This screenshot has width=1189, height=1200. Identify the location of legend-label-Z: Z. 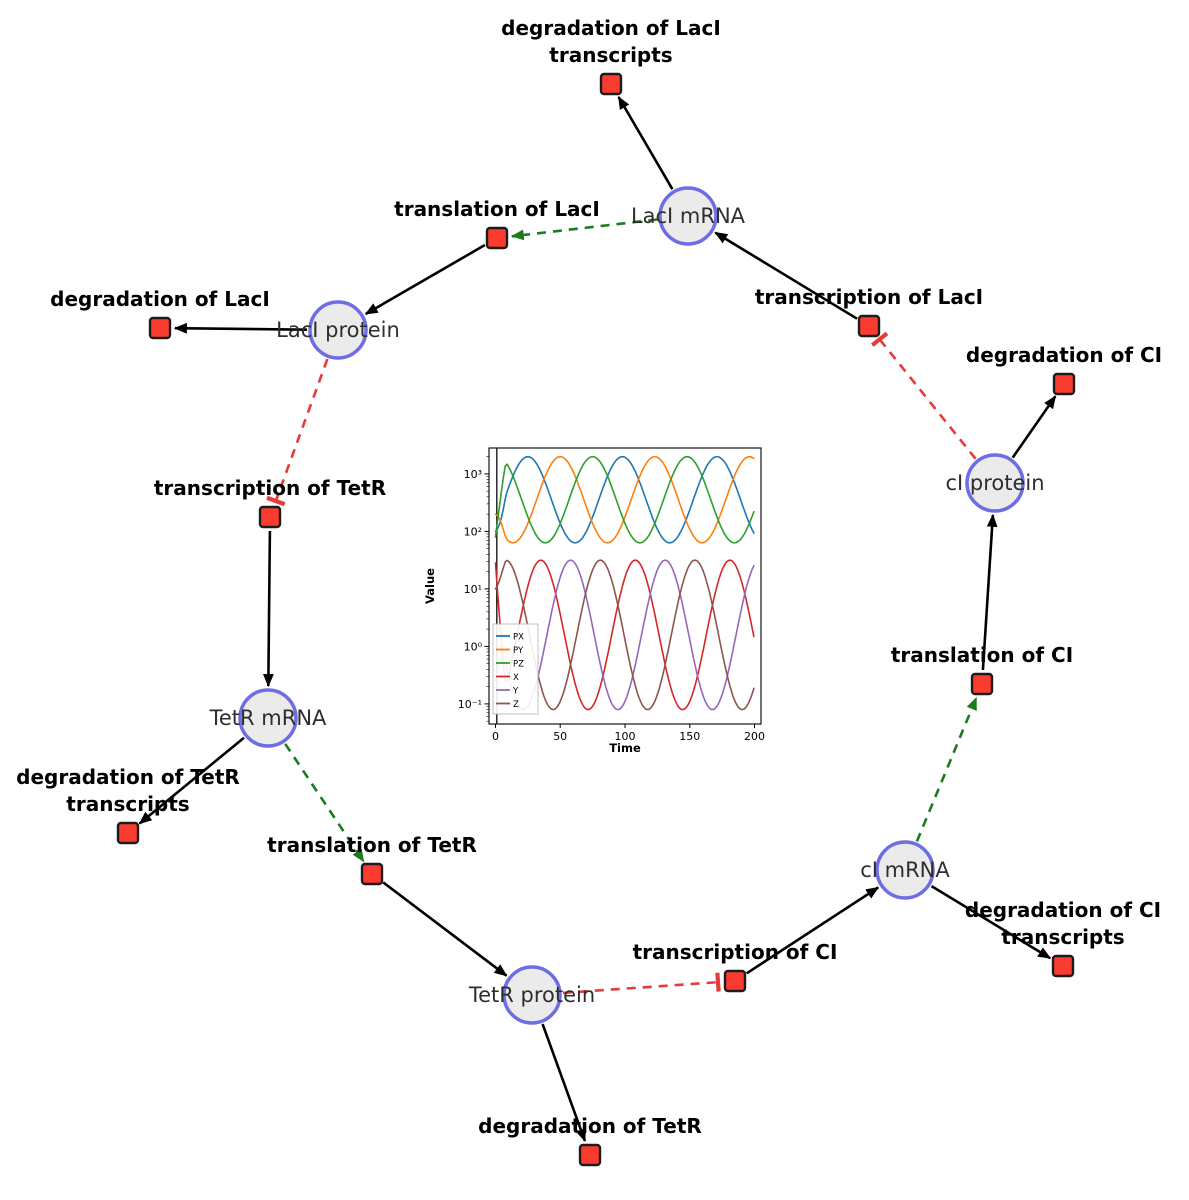
(516, 705).